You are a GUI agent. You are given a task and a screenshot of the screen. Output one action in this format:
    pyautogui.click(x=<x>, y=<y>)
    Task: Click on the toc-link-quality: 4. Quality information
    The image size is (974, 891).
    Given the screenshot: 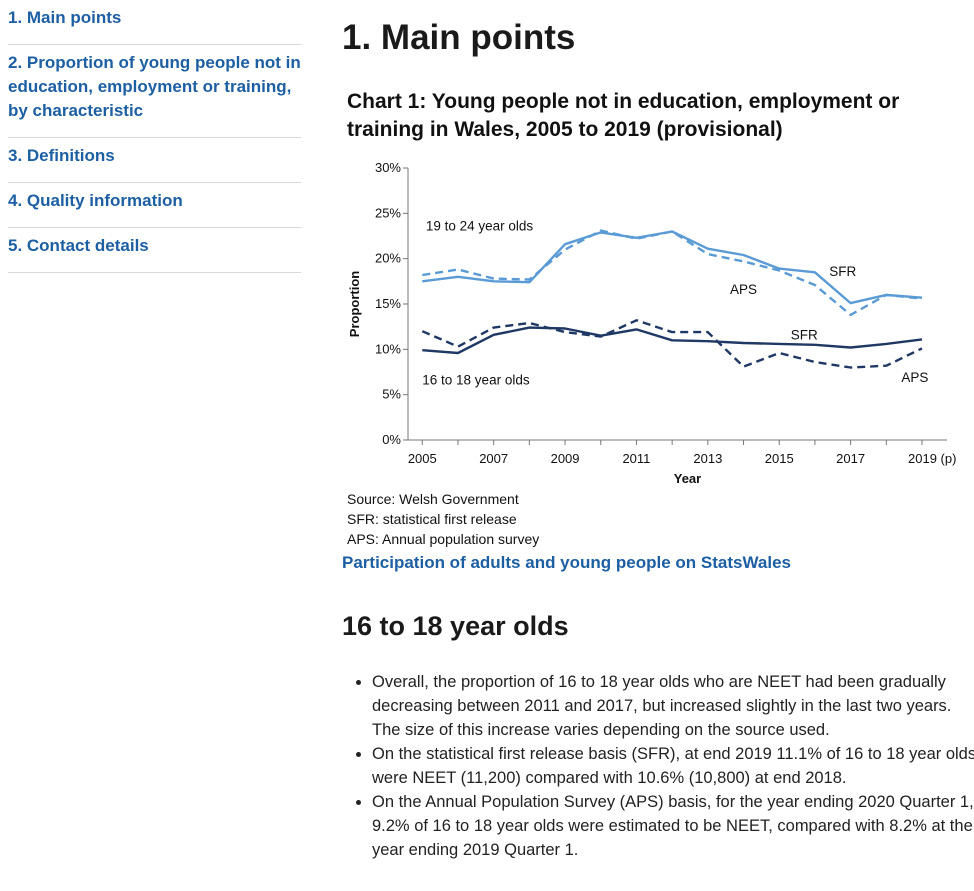 What is the action you would take?
    pyautogui.click(x=95, y=200)
    